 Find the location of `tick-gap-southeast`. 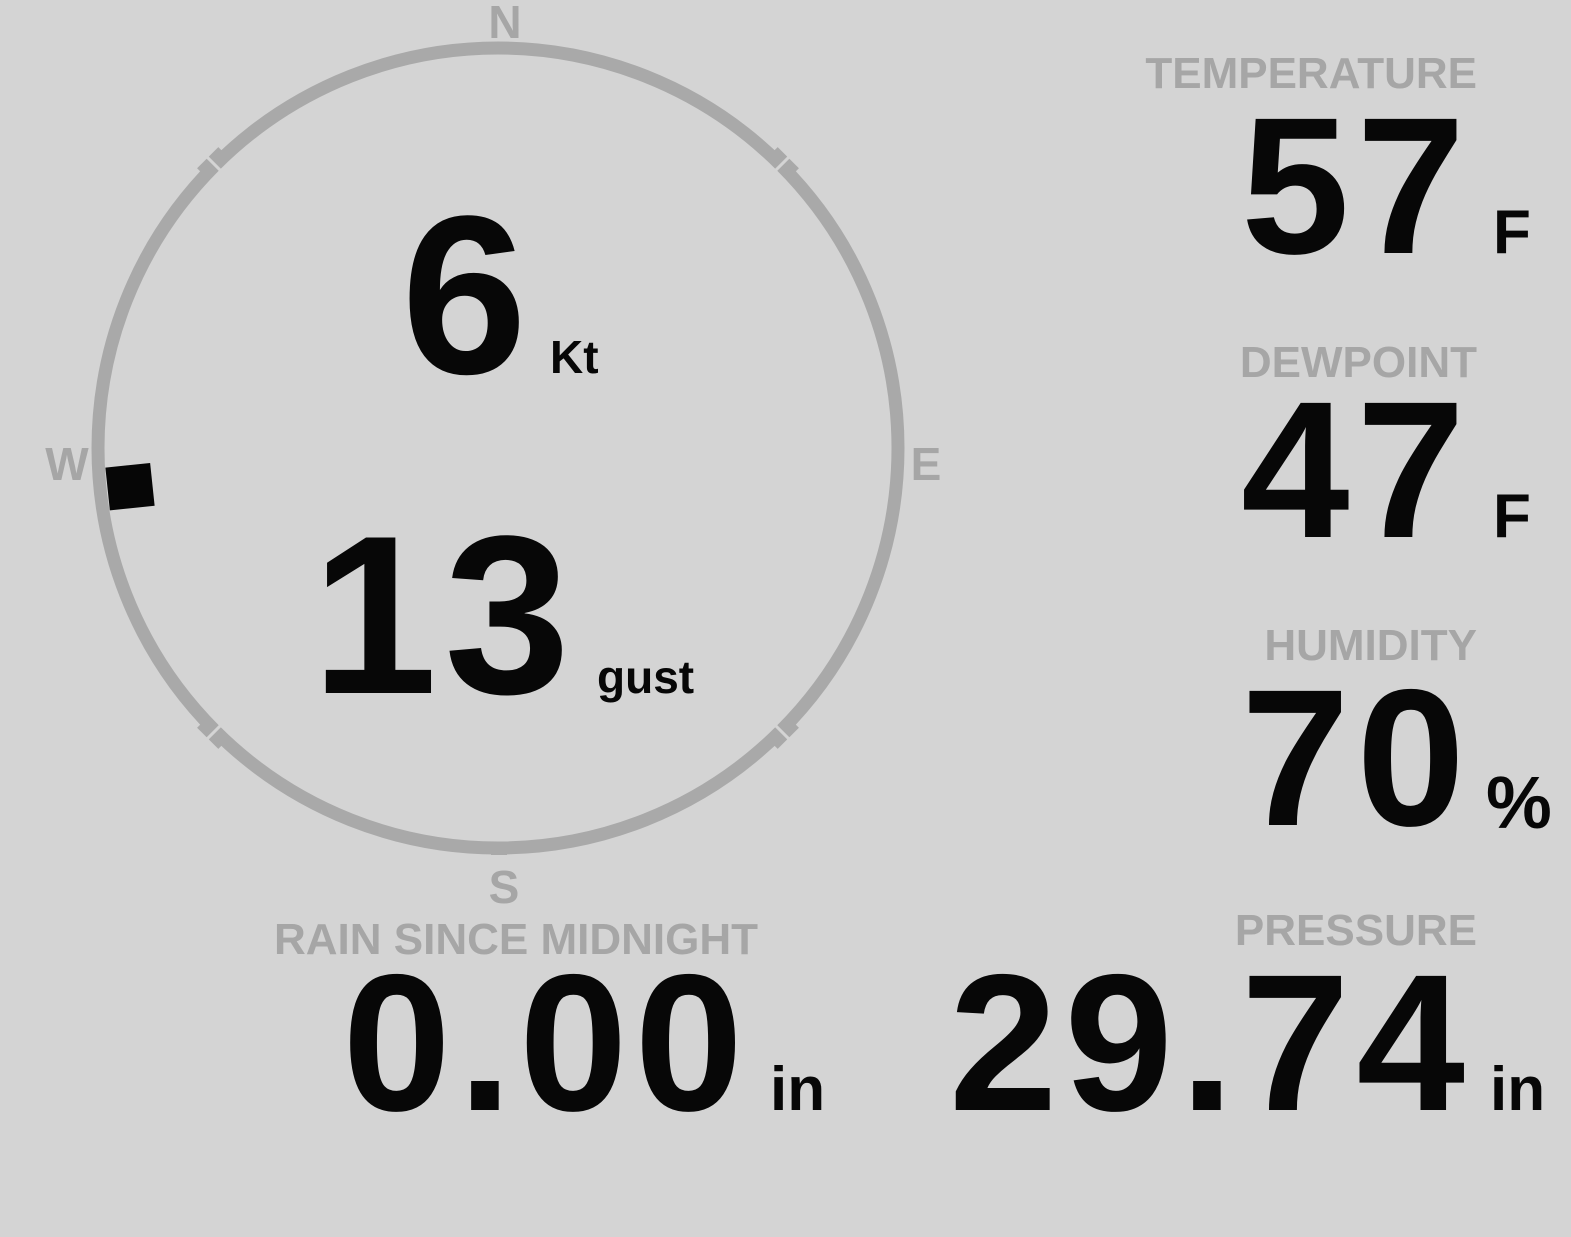

tick-gap-southeast is located at coordinates (781, 731).